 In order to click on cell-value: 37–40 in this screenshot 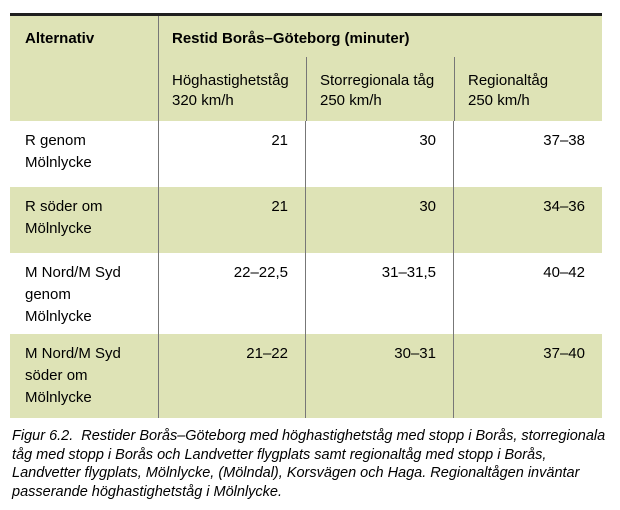, I will do `click(527, 376)`.